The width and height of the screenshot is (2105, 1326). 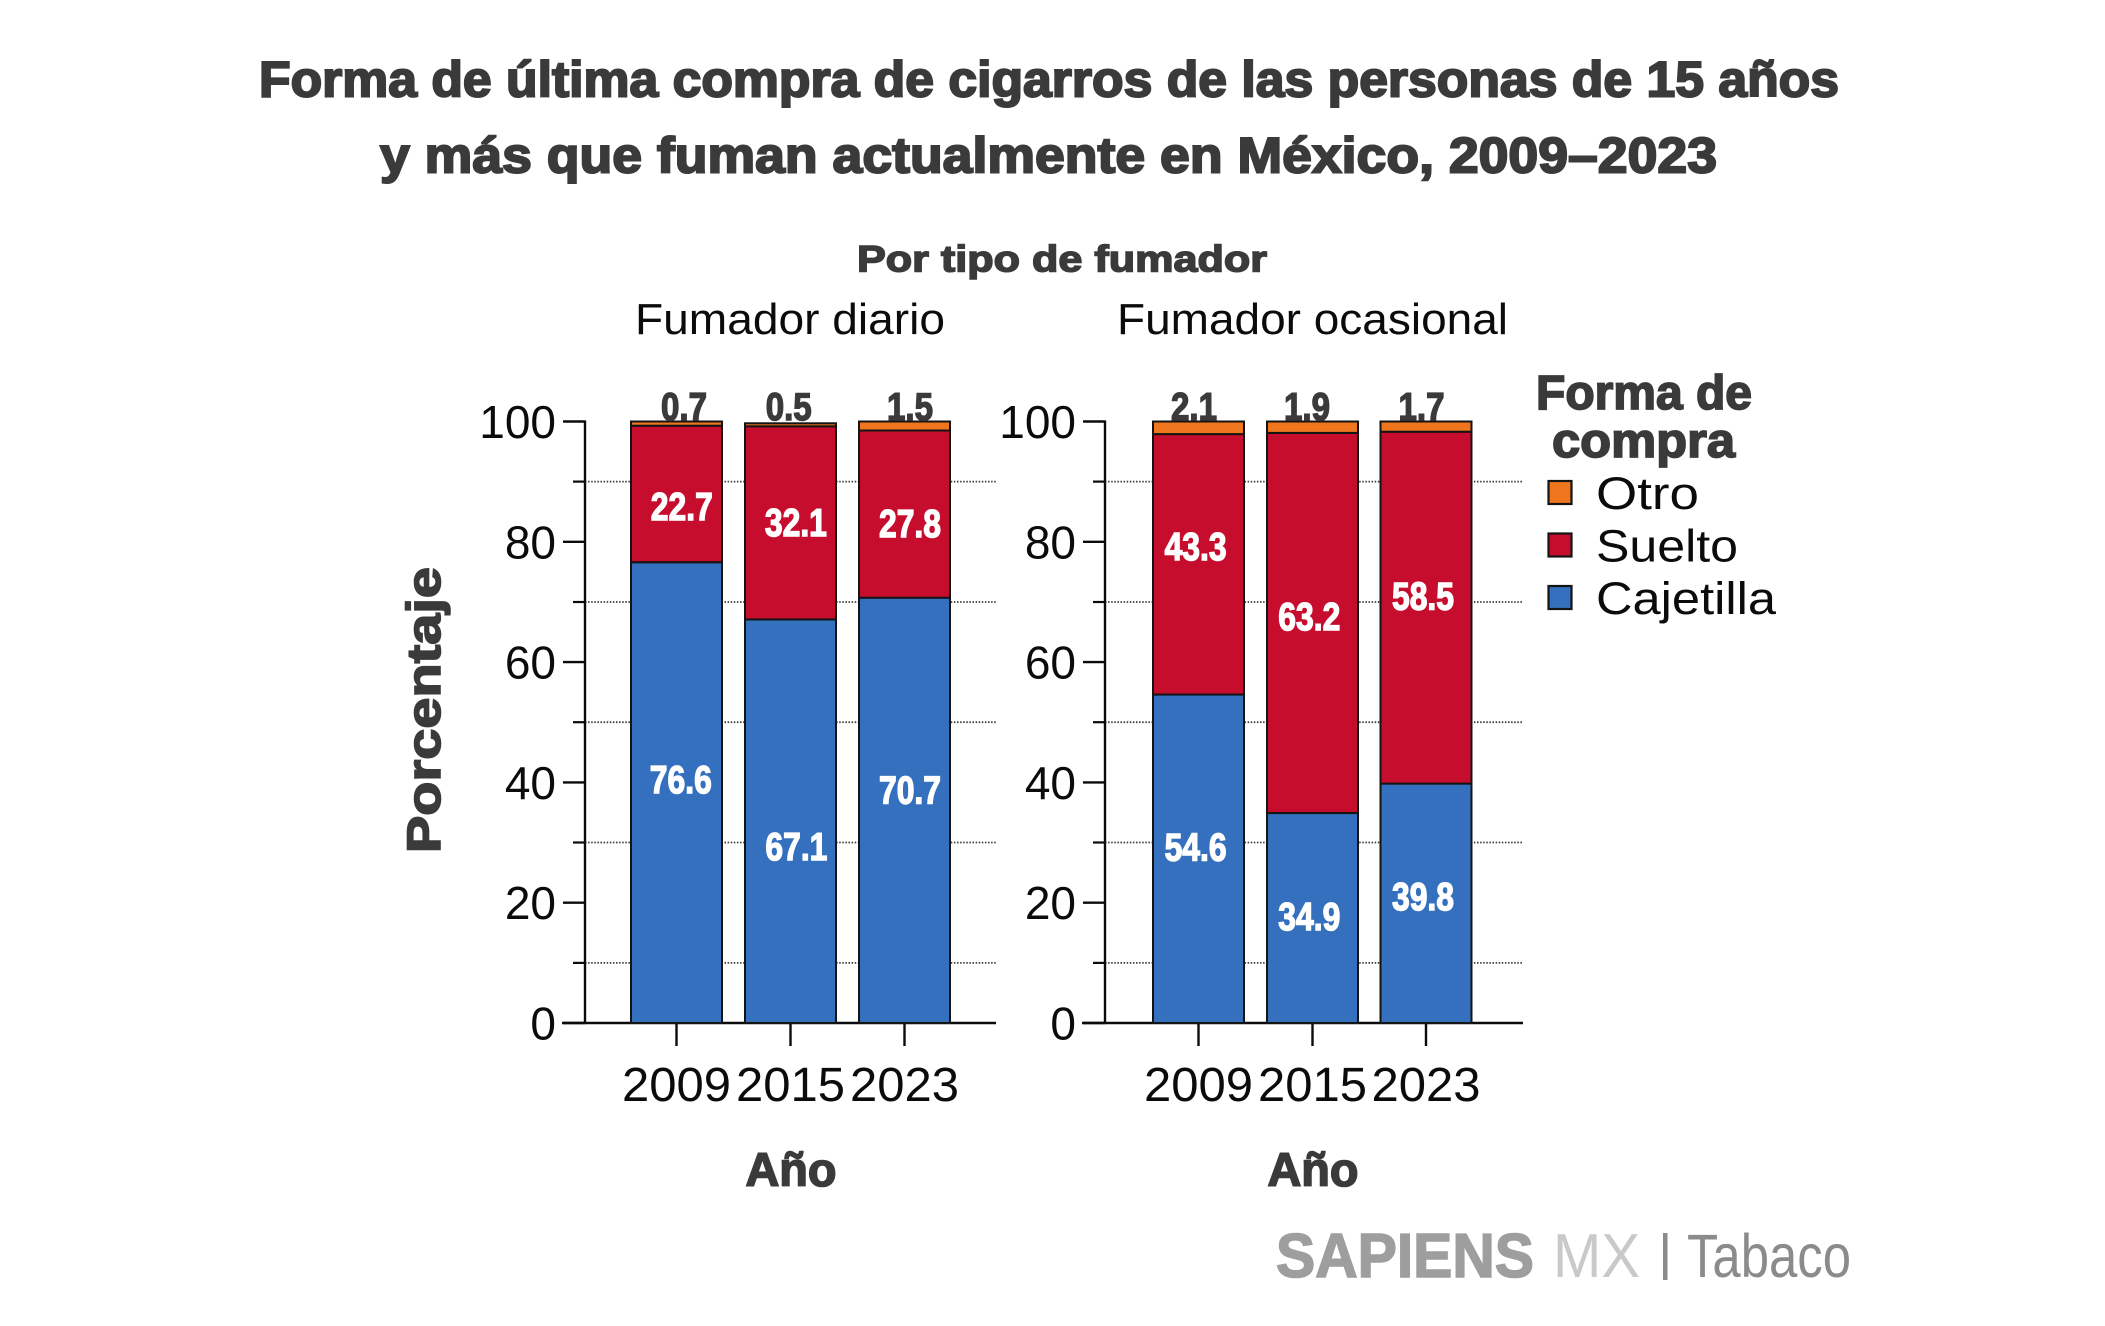 I want to click on svg-text: 2.1, so click(x=1194, y=407).